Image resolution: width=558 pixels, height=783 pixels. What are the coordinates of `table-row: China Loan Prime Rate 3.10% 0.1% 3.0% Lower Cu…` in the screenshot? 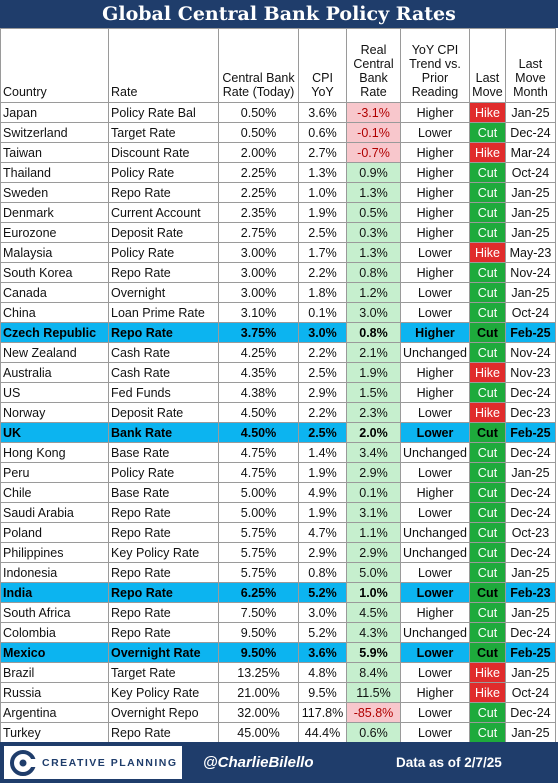 It's located at (278, 312).